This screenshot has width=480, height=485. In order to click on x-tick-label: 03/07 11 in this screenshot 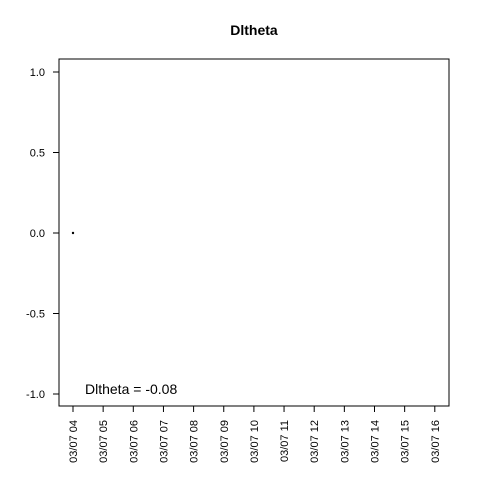, I will do `click(285, 441)`.